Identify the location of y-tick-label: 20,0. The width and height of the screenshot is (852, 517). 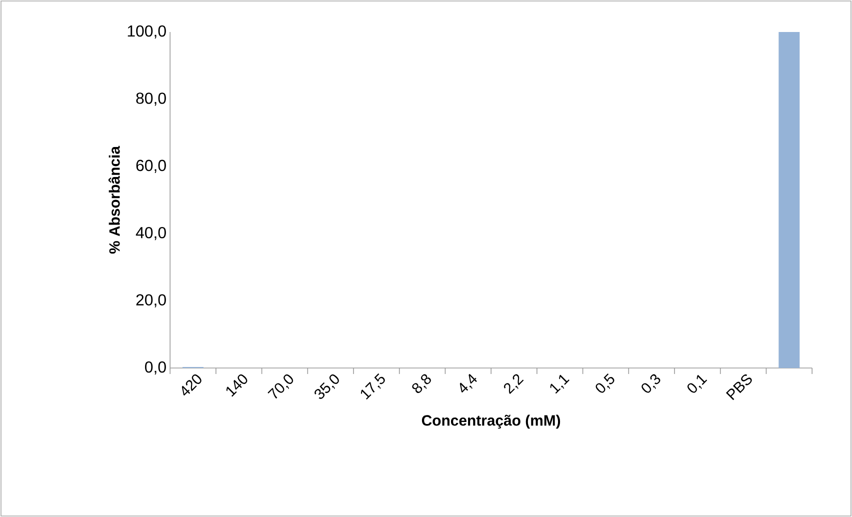
(151, 301).